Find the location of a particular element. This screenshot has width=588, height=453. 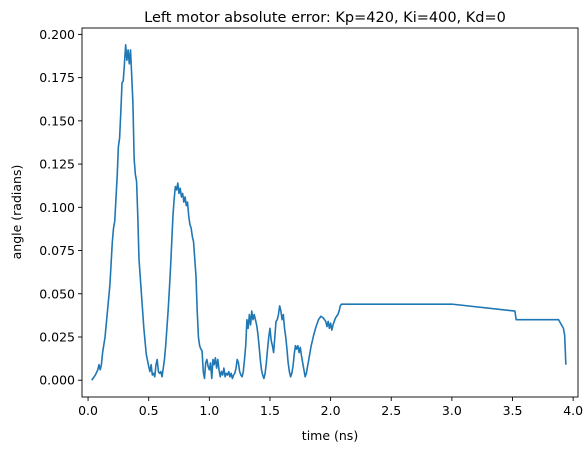

y-tick-label: 0.150 is located at coordinates (57, 120).